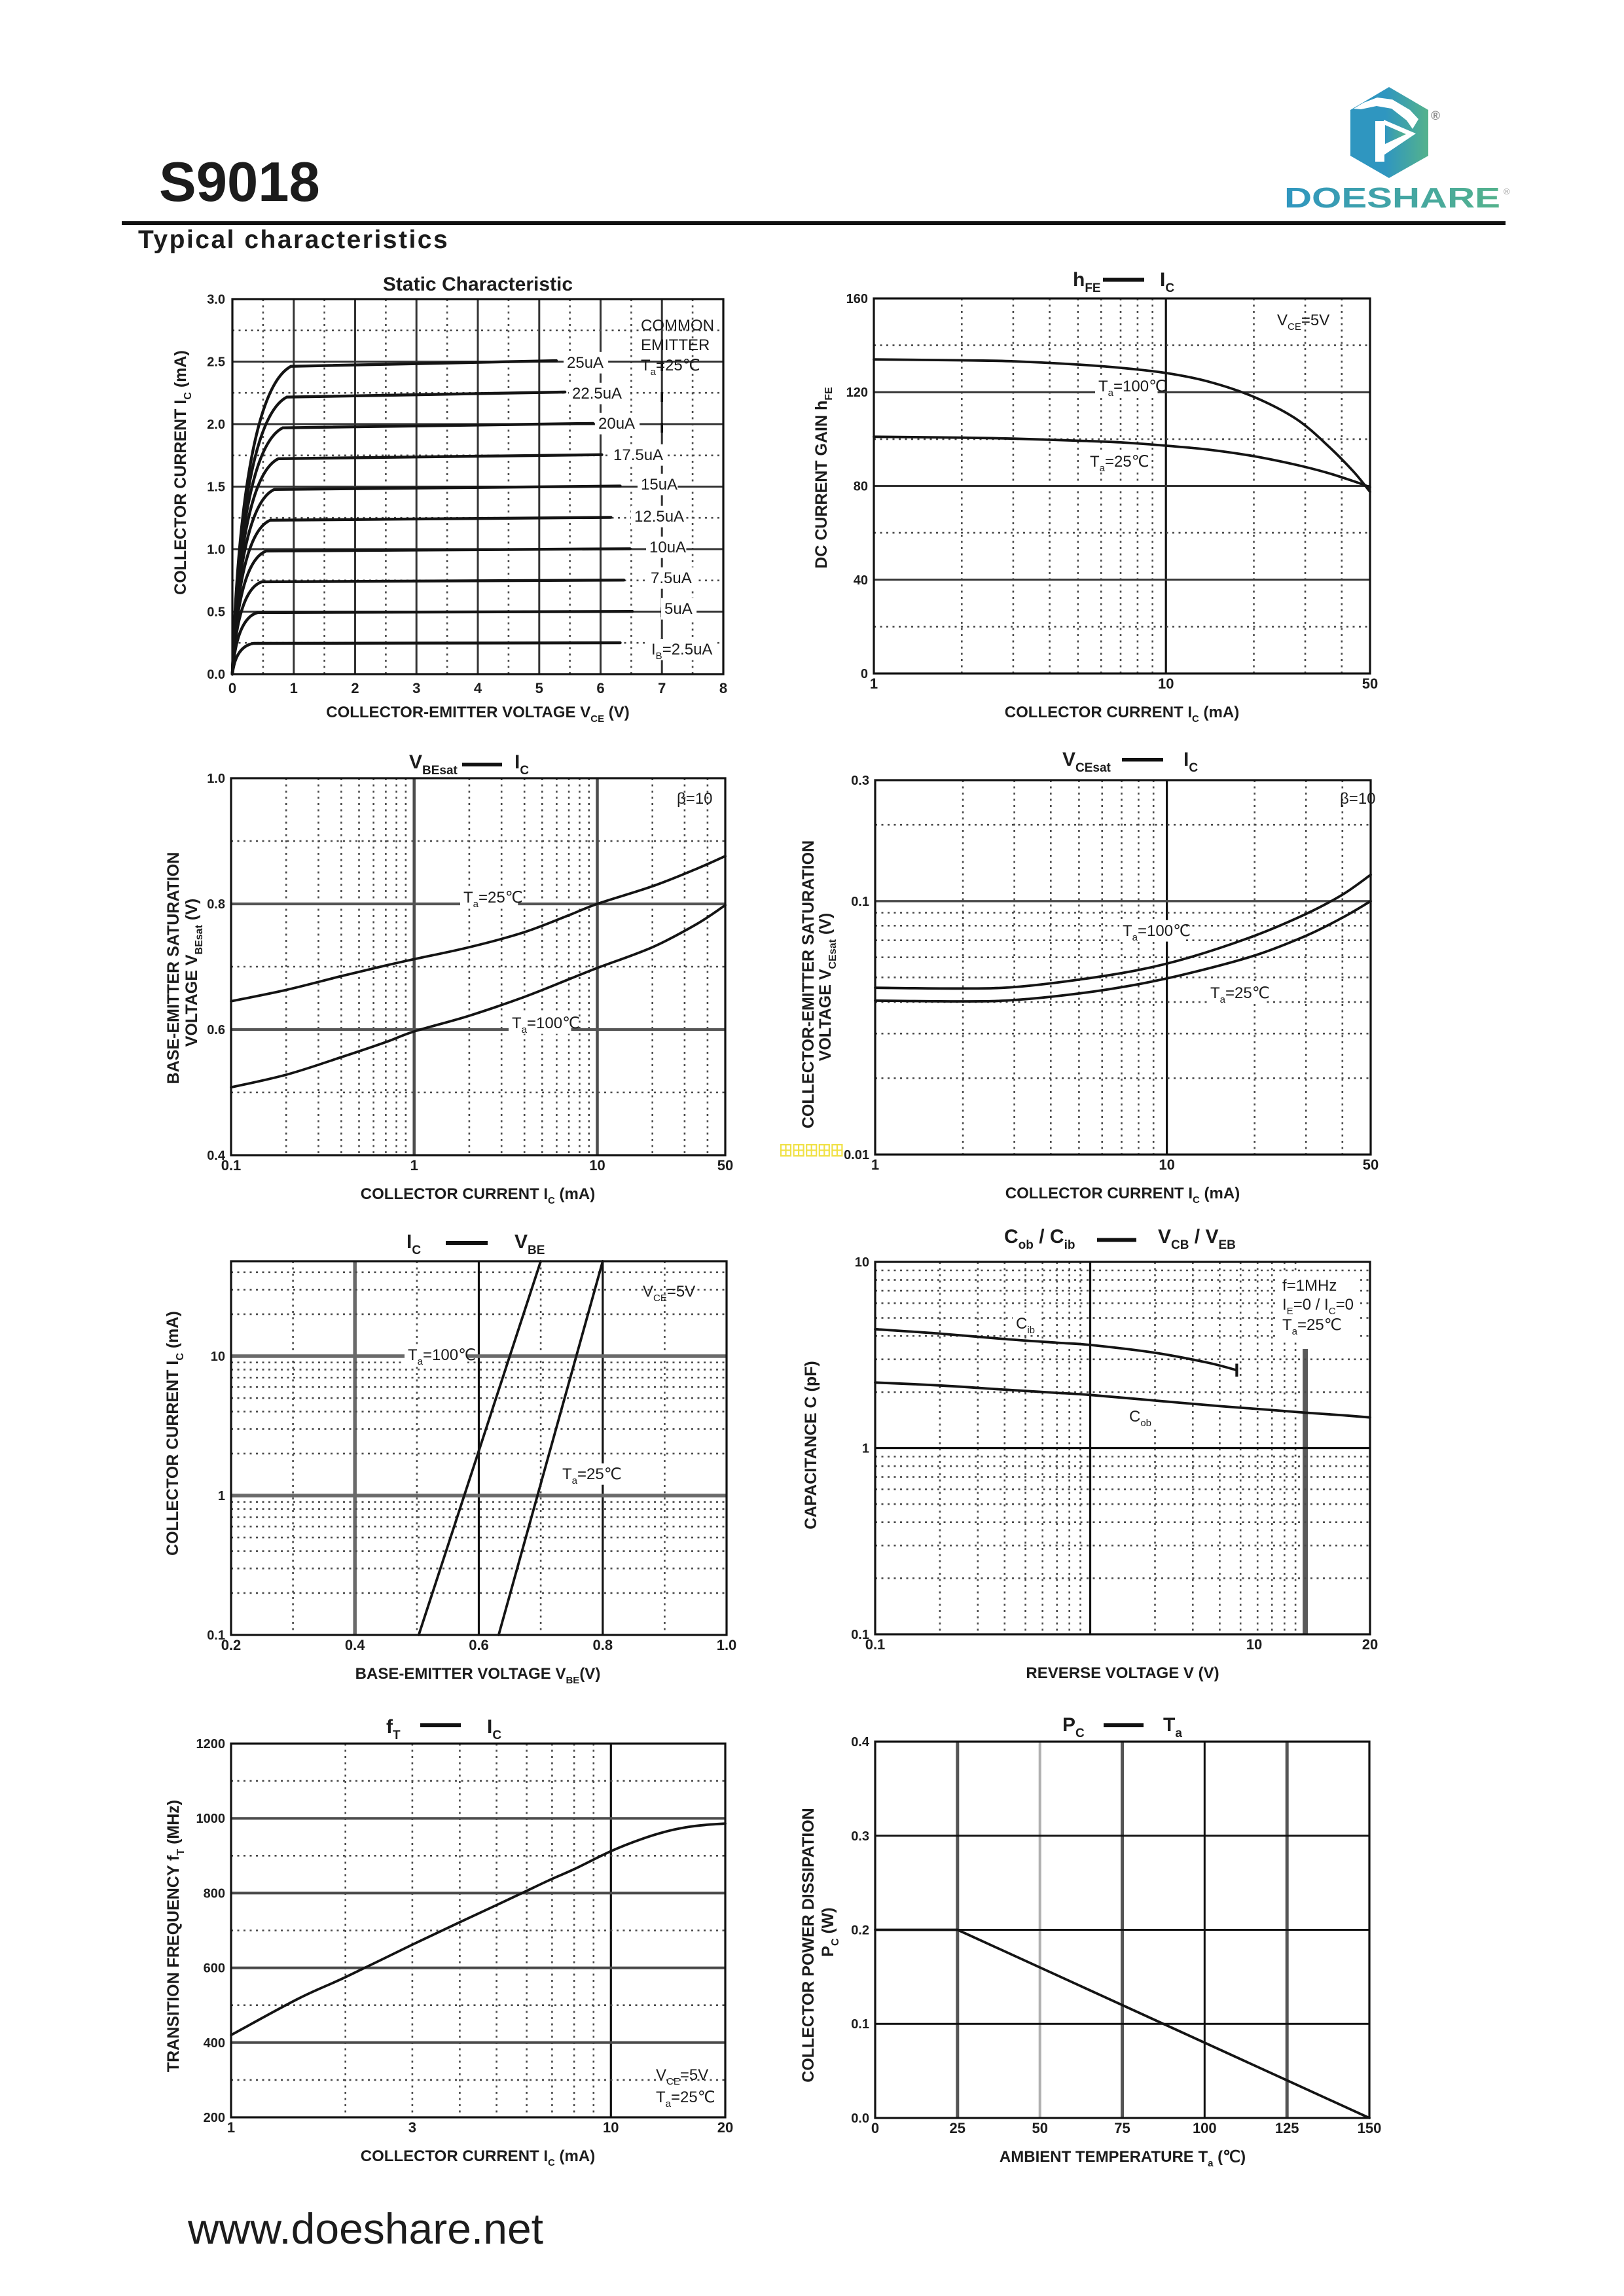 The height and width of the screenshot is (2296, 1624). I want to click on svg-text: 1.0, so click(216, 779).